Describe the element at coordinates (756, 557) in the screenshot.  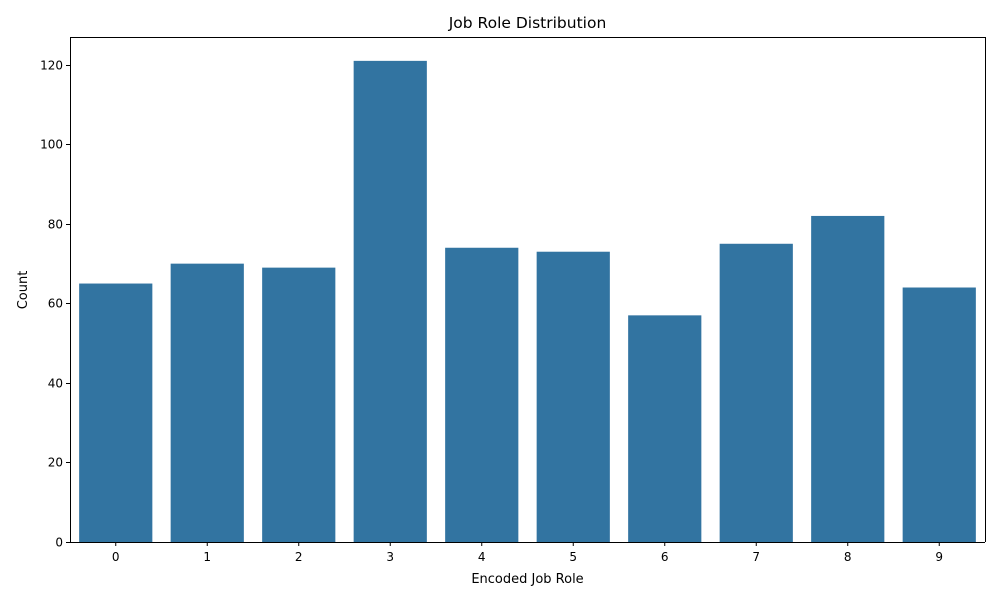
I see `x-tick-label: 7` at that location.